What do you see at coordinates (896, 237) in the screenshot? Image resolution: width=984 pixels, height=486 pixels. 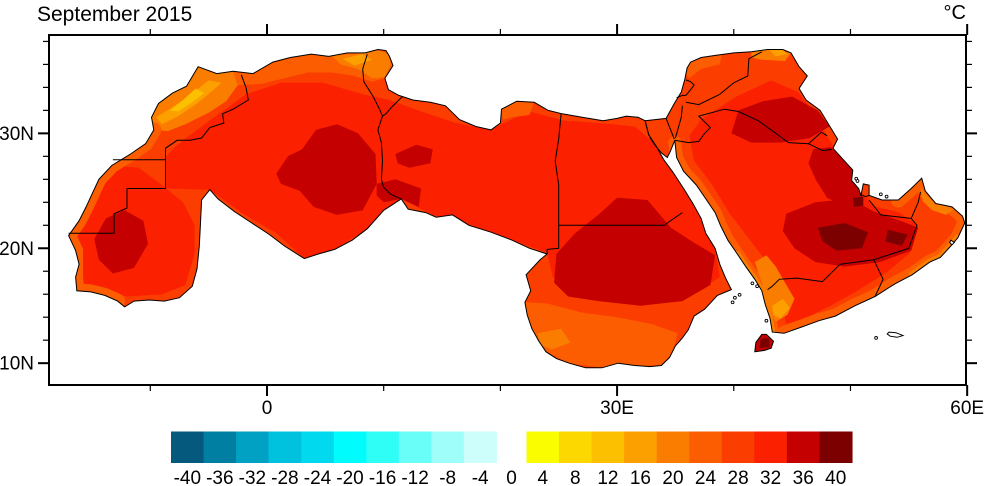 I see `patch-rub-core-east` at bounding box center [896, 237].